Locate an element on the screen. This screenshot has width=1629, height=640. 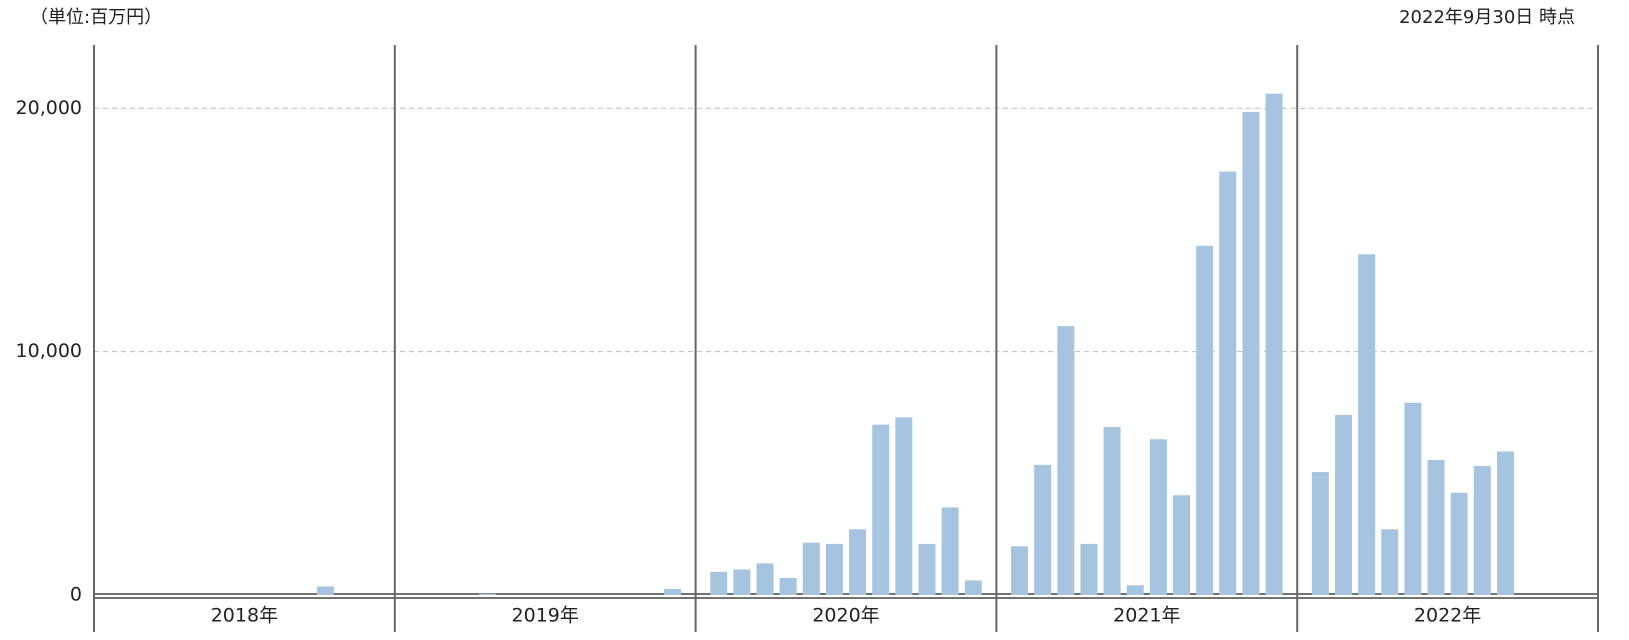
x-group-label: 2020年 is located at coordinates (845, 616).